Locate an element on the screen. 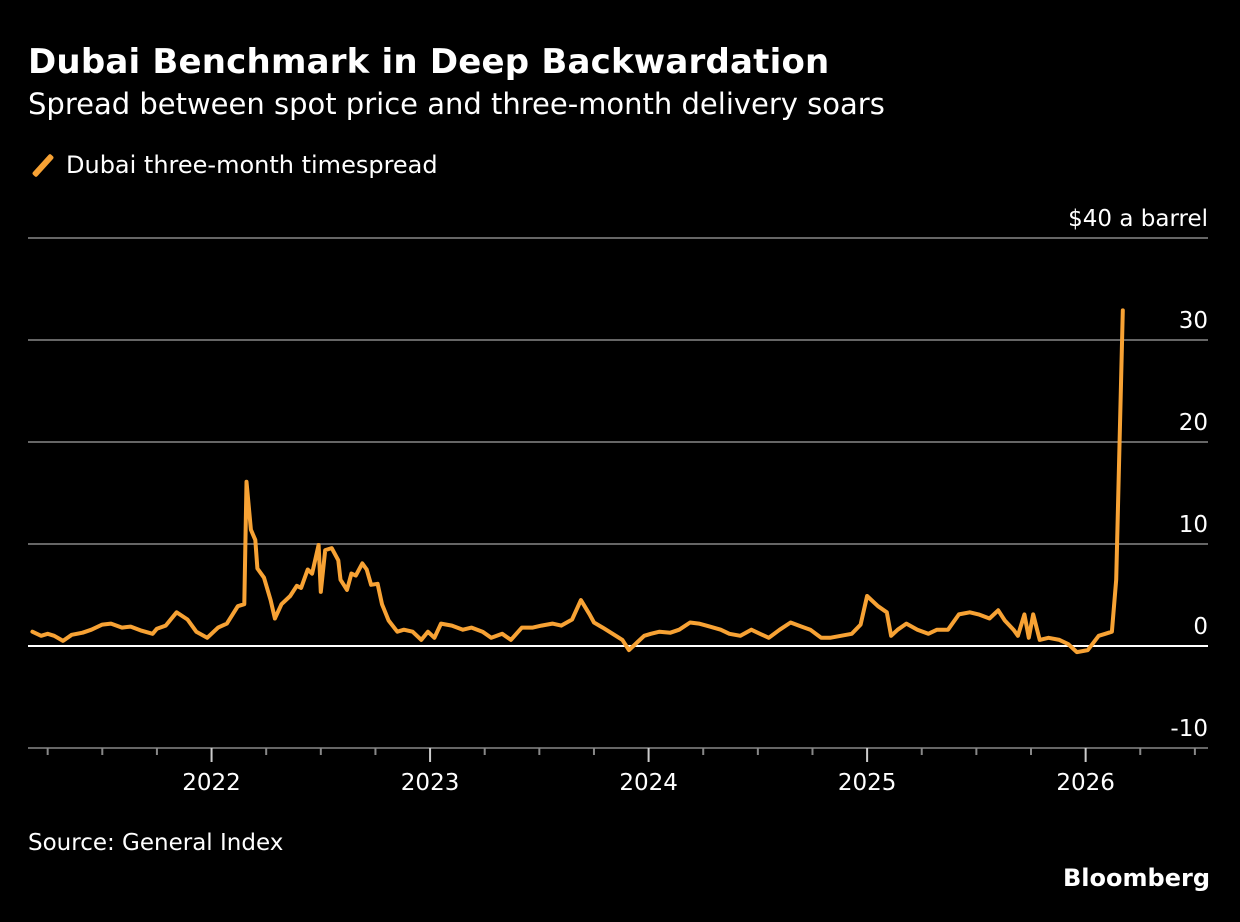 The height and width of the screenshot is (922, 1240). y-tick-label: -10 is located at coordinates (1189, 729).